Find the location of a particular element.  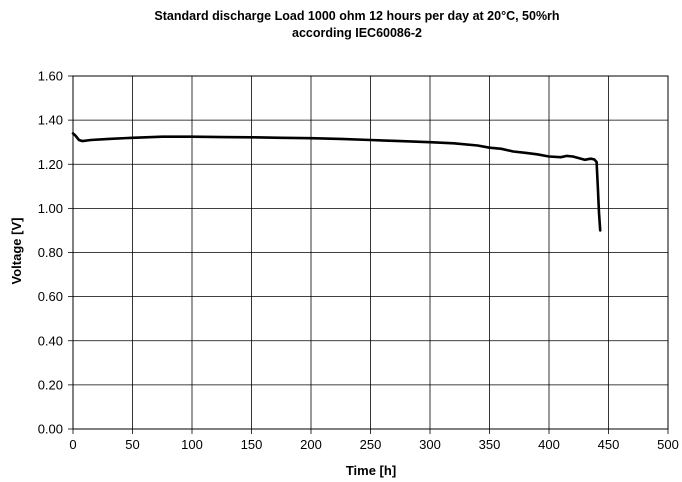

x-tick-label: 450 is located at coordinates (609, 444).